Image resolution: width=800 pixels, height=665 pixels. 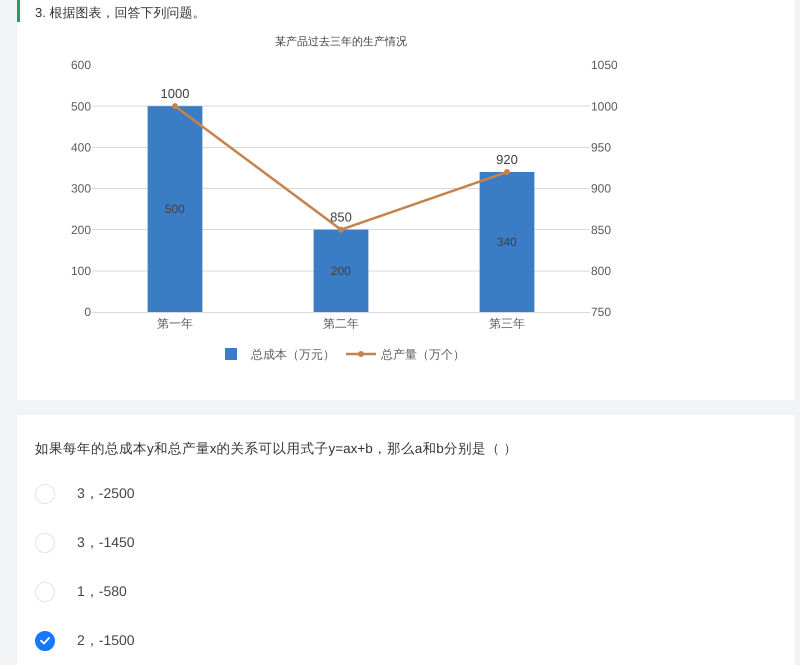 What do you see at coordinates (276, 449) in the screenshot?
I see `text: 如果每年的总成本y和总产量x的关系可以用式子y=ax+b，那么a和b分别是（ ）` at bounding box center [276, 449].